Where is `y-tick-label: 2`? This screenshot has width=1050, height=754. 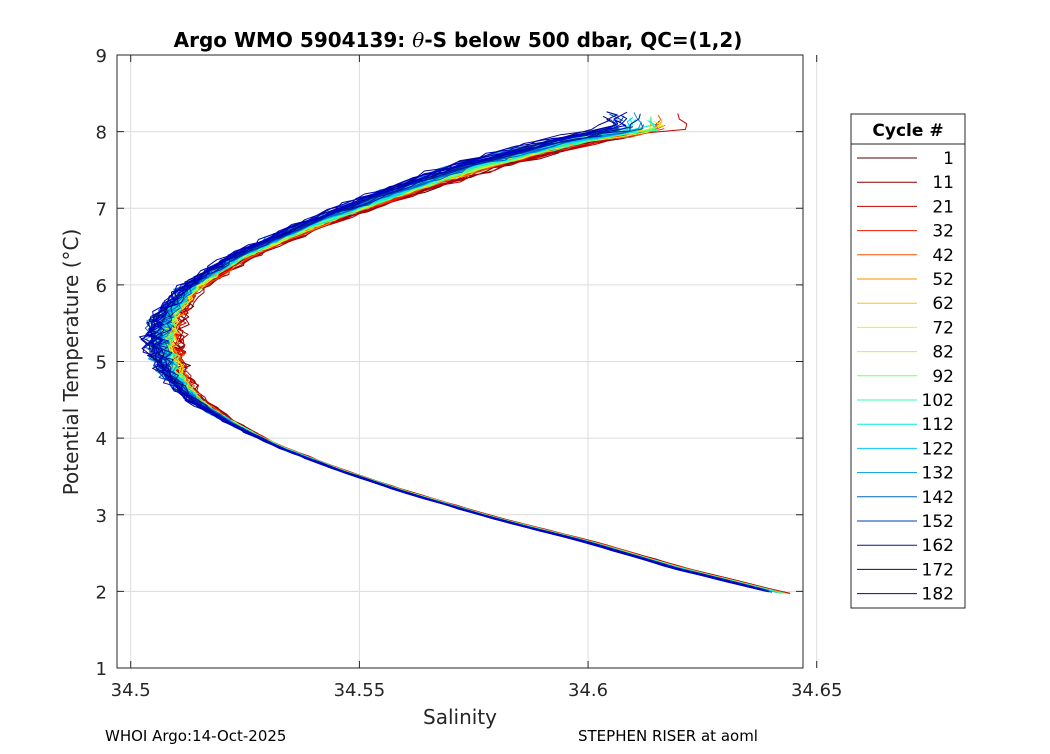
y-tick-label: 2 is located at coordinates (101, 592).